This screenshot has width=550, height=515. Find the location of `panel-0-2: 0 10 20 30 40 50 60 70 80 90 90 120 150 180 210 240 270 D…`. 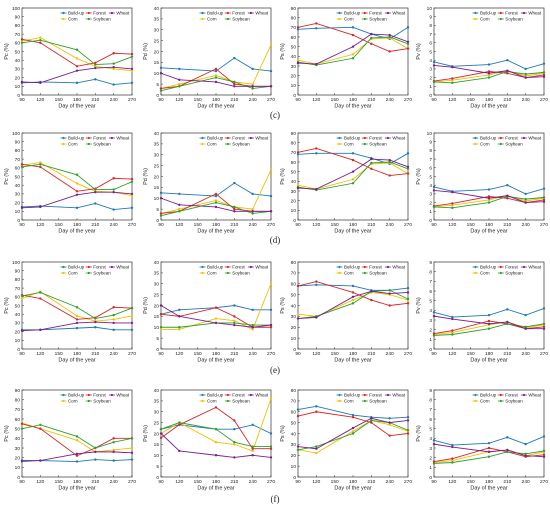

panel-0-2: 0 10 20 30 40 50 60 70 80 90 90 120 150 180 210 240 270 D… is located at coordinates (346, 58).